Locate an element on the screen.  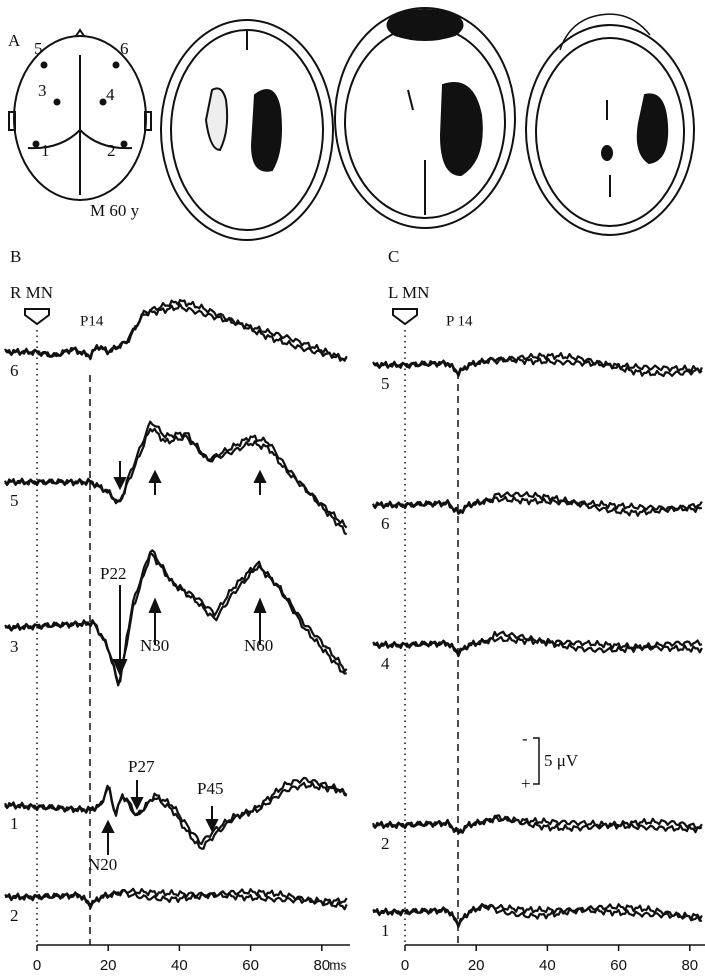
stimulus-label: R MN is located at coordinates (31, 292).